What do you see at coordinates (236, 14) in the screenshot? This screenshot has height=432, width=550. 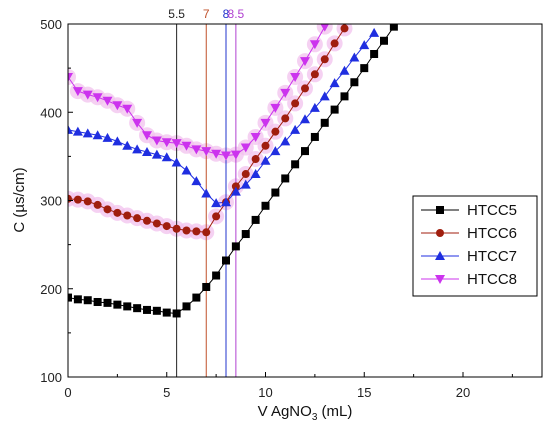 I see `reference-line-label: 8.5` at bounding box center [236, 14].